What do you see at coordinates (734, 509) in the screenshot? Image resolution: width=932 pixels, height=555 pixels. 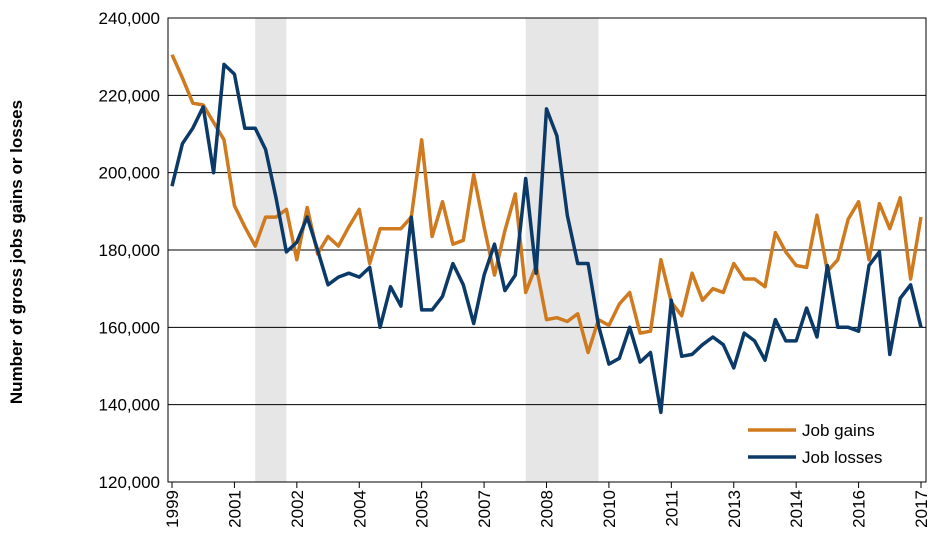 I see `x-tick-label: 2013` at bounding box center [734, 509].